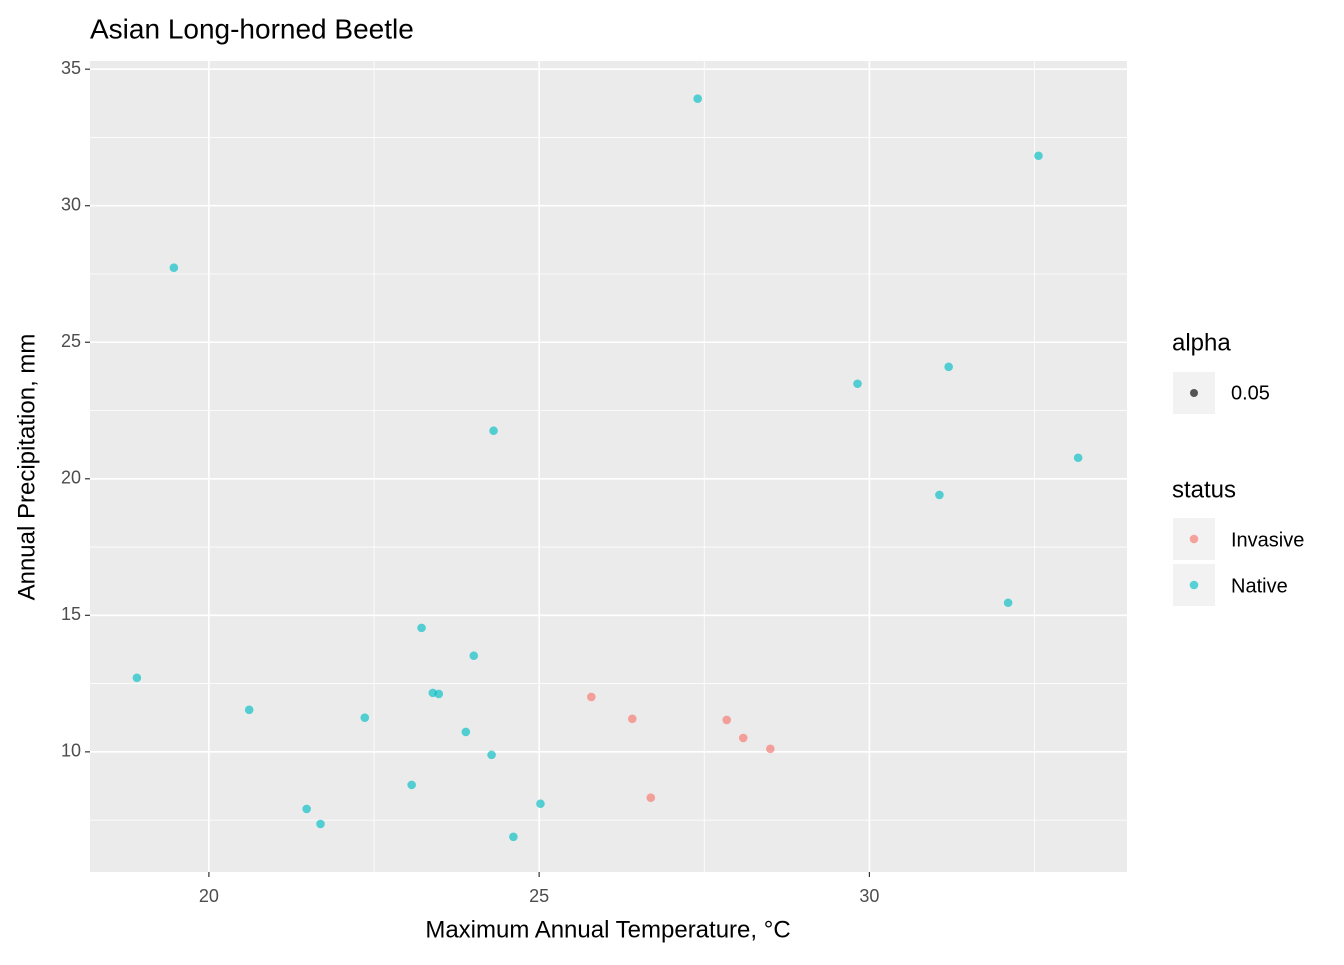  I want to click on legend-label: 0.05, so click(1250, 393).